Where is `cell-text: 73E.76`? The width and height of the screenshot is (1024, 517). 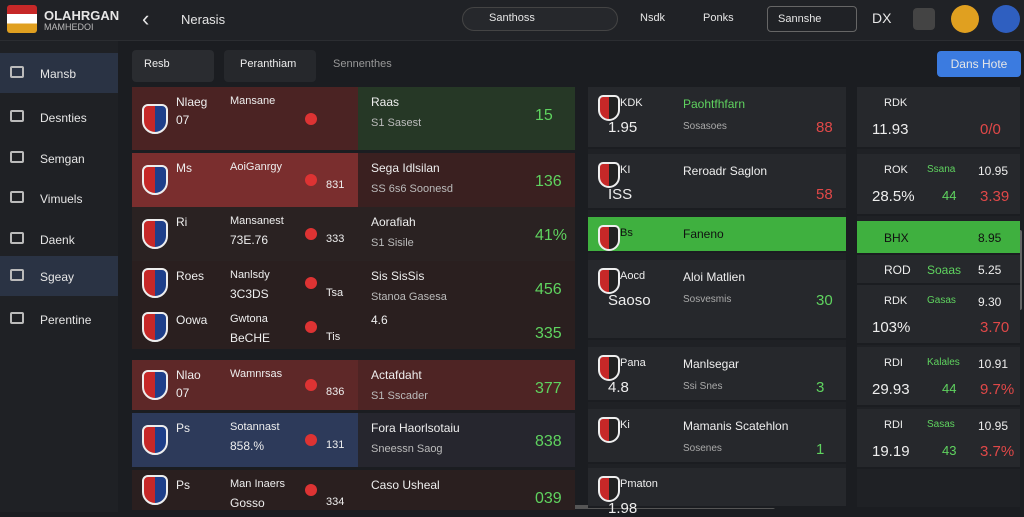
cell-text: 73E.76 is located at coordinates (249, 240).